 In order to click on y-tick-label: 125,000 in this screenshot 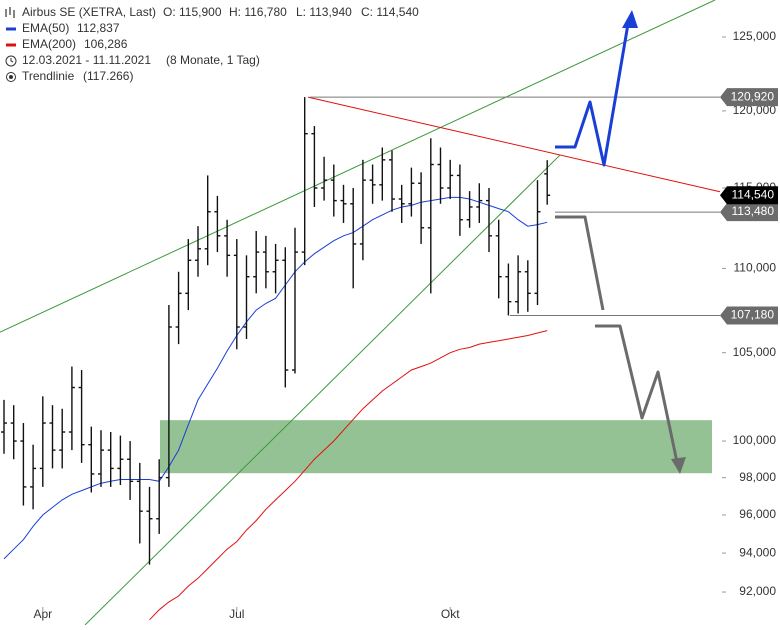, I will do `click(755, 36)`.